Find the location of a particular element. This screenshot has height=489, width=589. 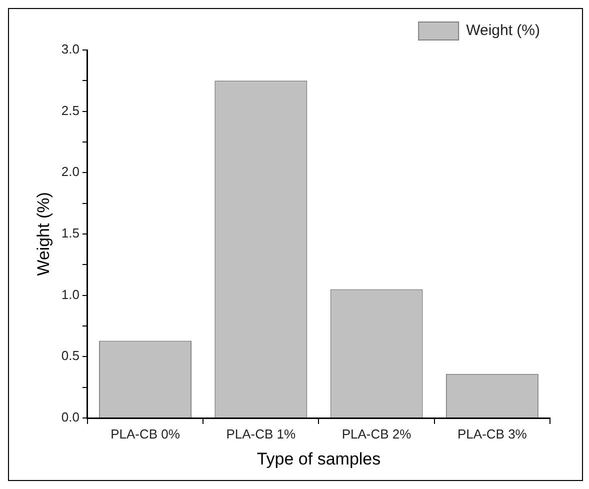

x-axis-title: Type of samples is located at coordinates (318, 458).